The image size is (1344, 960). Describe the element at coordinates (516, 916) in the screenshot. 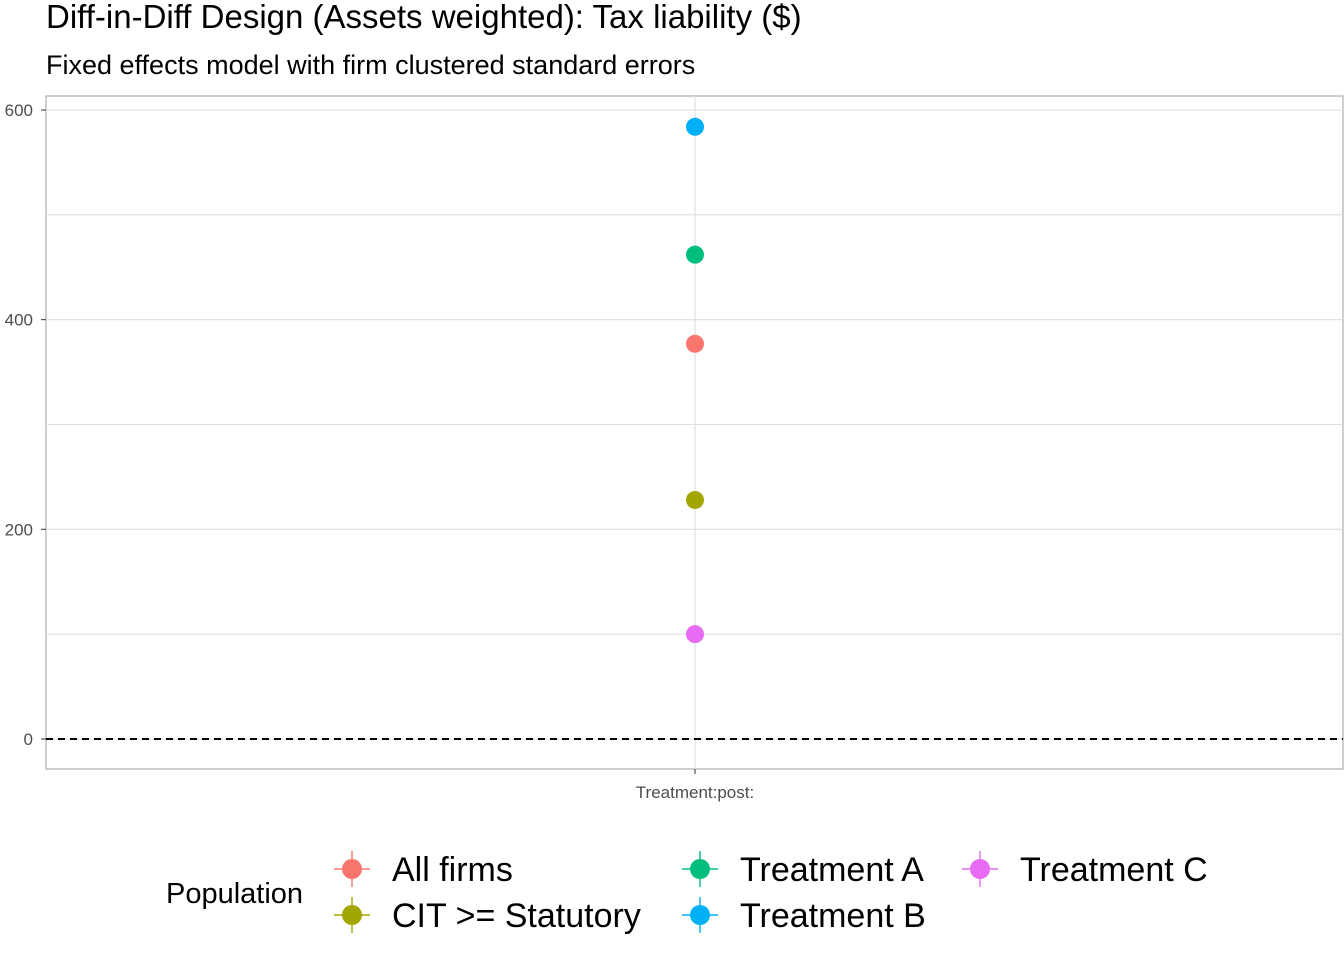

I see `legend-label: CIT >= Statutory` at that location.